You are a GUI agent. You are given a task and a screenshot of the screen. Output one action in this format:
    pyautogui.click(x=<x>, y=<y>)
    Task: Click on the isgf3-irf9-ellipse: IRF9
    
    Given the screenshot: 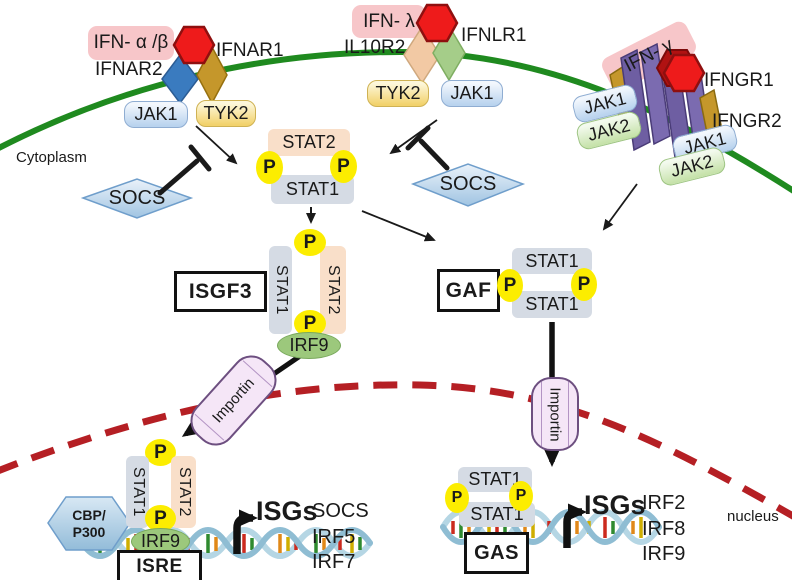 What is the action you would take?
    pyautogui.click(x=309, y=345)
    